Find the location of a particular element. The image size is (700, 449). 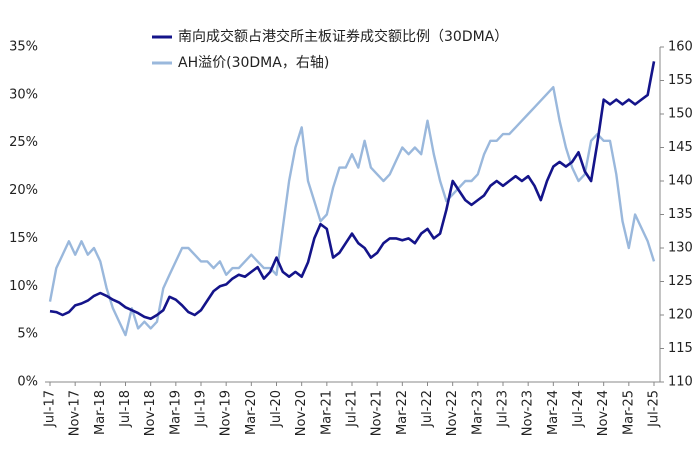

x-tick-label: Nov-20 is located at coordinates (301, 413).